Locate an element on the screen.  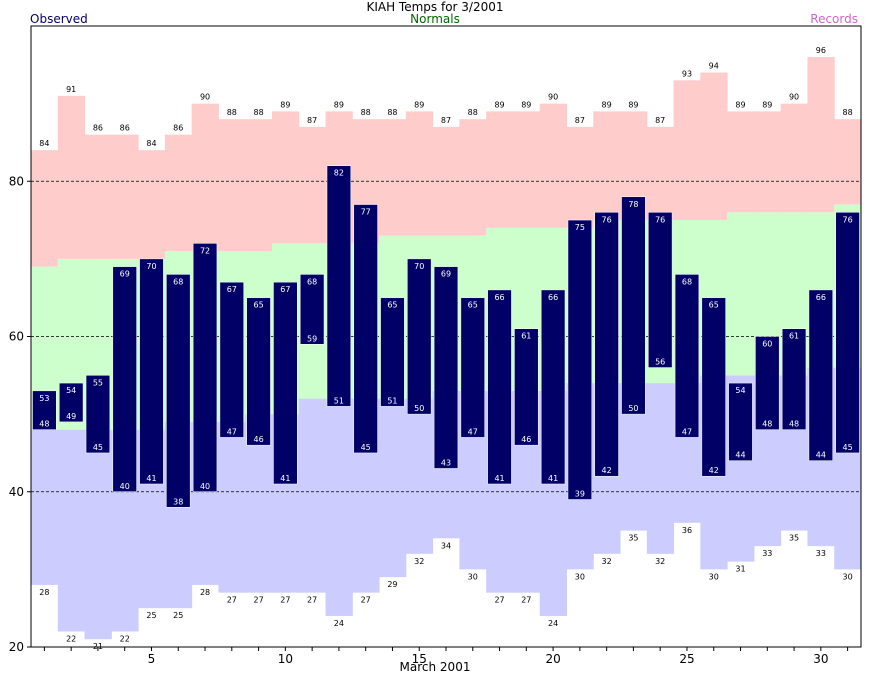
observed-low-label: 47 is located at coordinates (232, 431).